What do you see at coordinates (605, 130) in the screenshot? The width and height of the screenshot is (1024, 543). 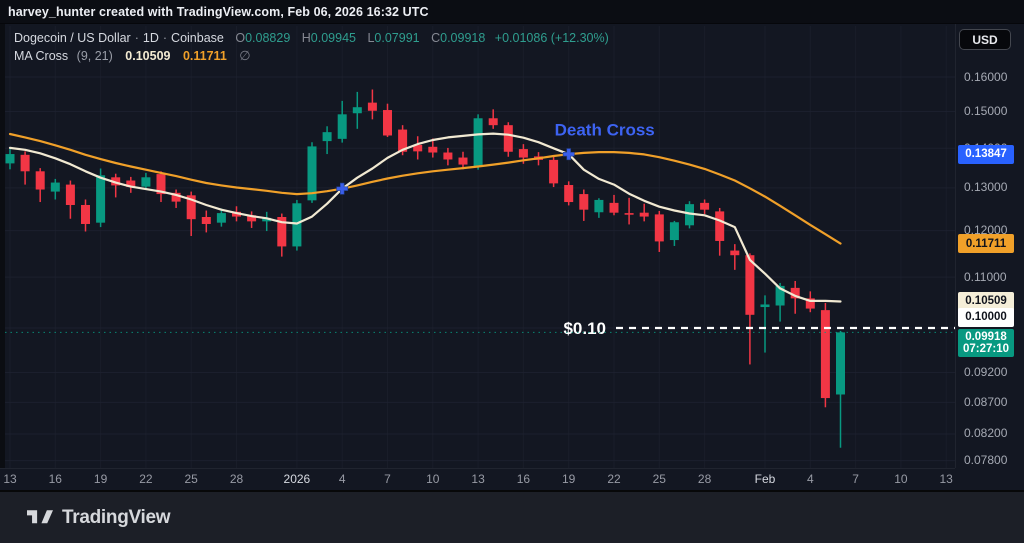 I see `death-cross-annotation: Death Cross` at bounding box center [605, 130].